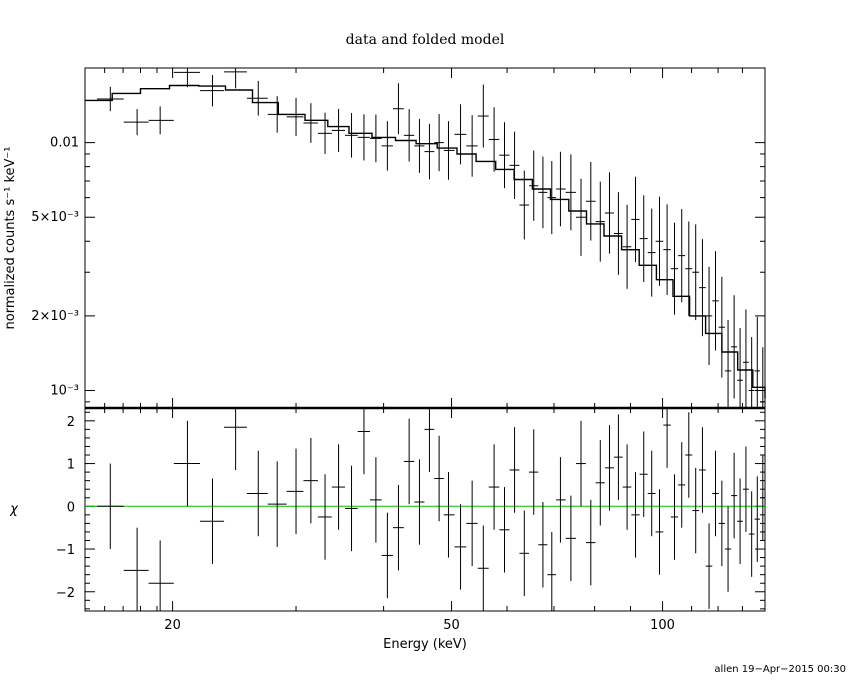  What do you see at coordinates (14, 509) in the screenshot?
I see `lower-ylabel: χ` at bounding box center [14, 509].